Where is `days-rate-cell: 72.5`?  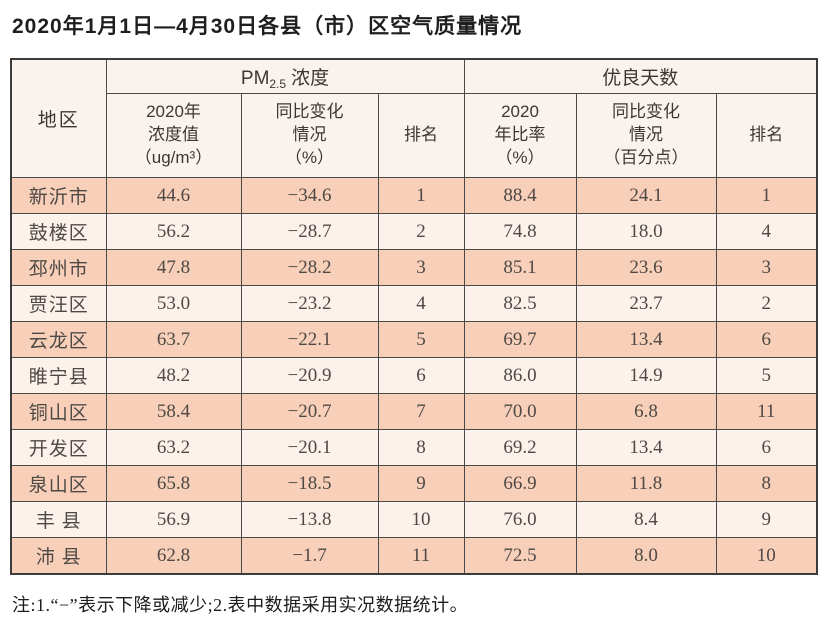 days-rate-cell: 72.5 is located at coordinates (520, 556).